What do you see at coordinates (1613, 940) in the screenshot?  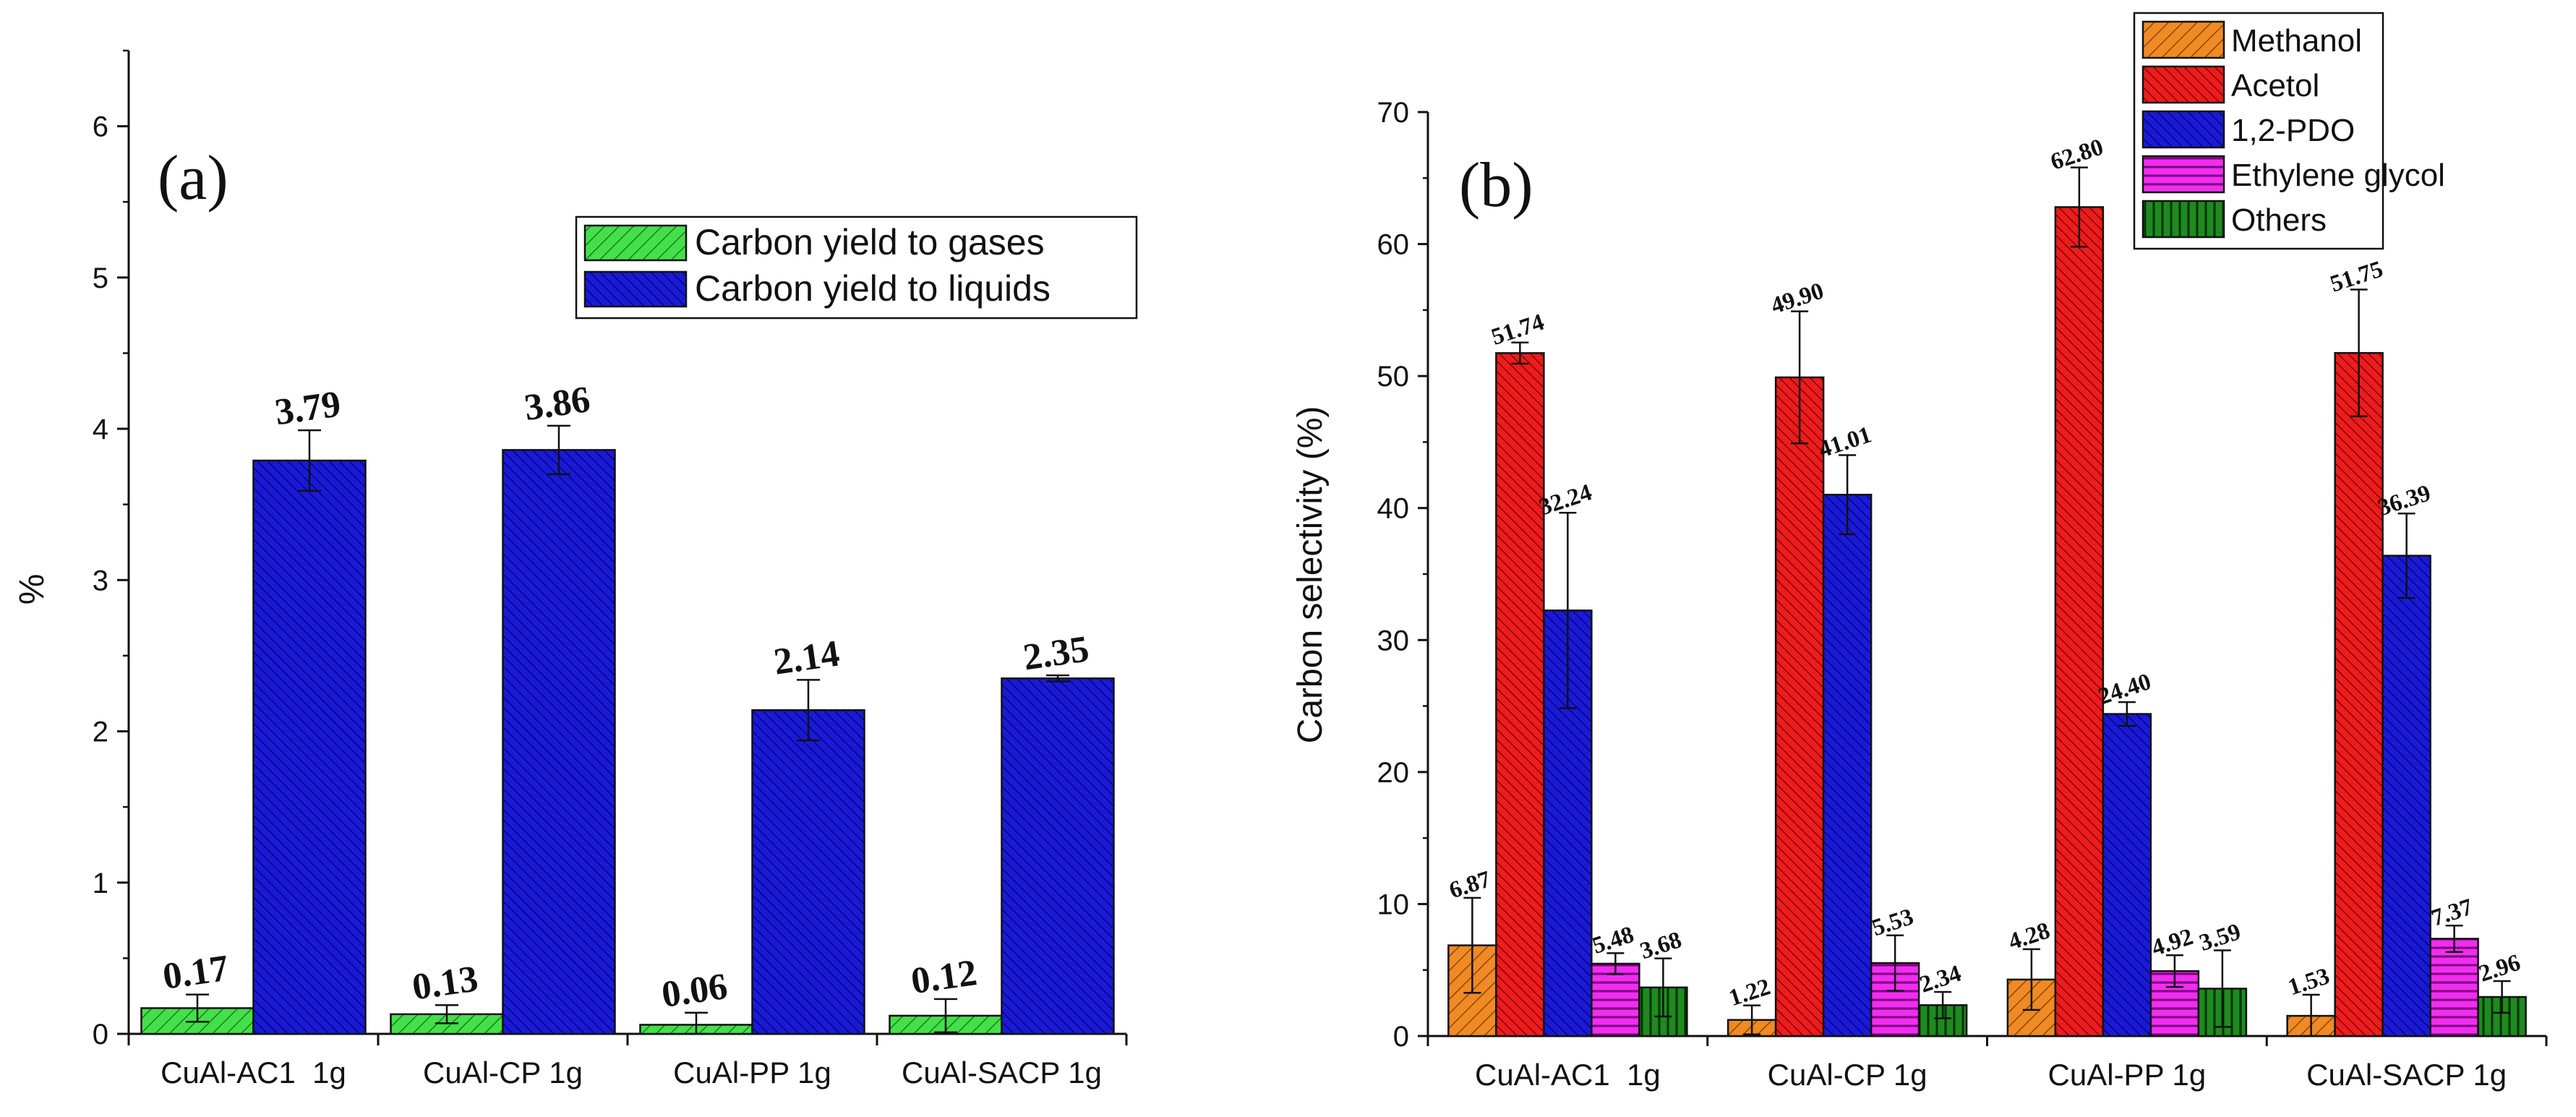 I see `data-label-ethylene-glycol-cual-ac1-1g: 5.48` at bounding box center [1613, 940].